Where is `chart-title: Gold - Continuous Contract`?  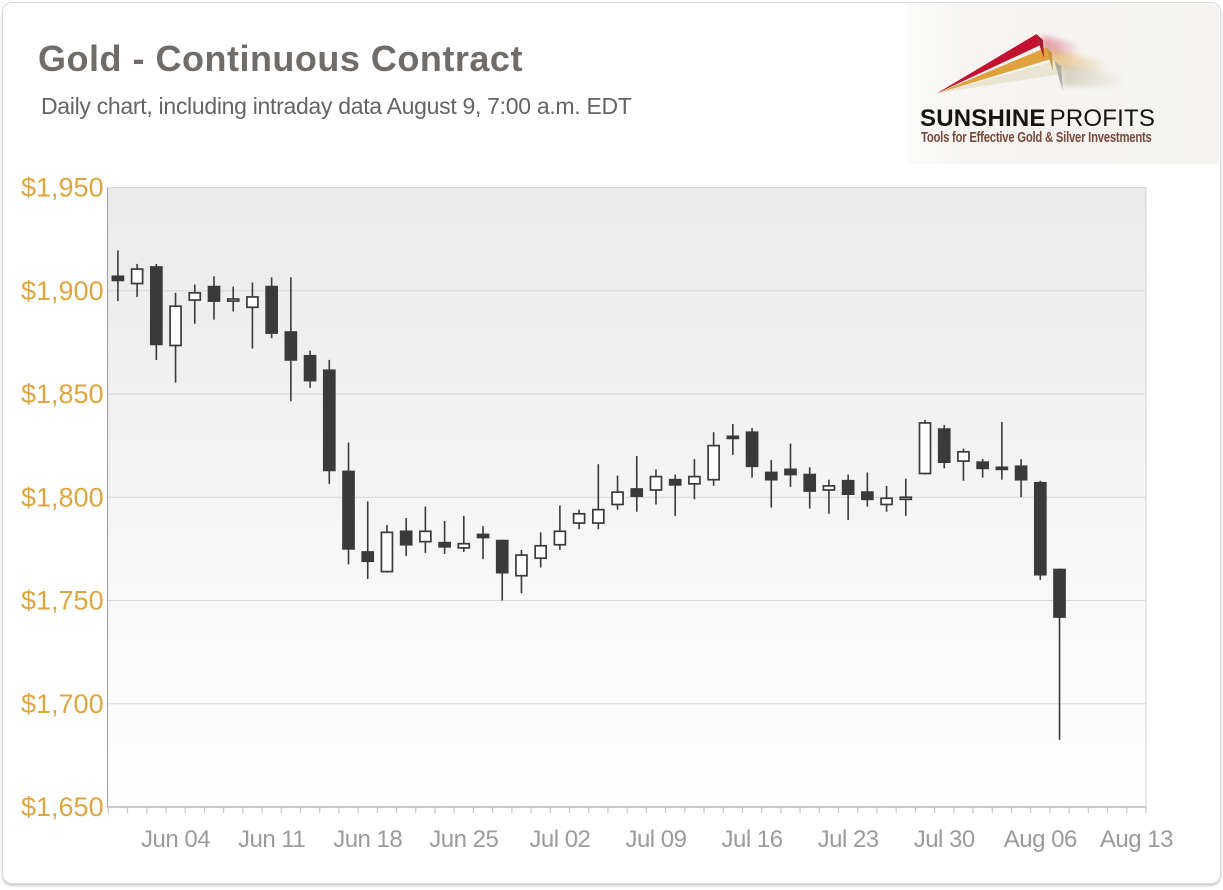
chart-title: Gold - Continuous Contract is located at coordinates (280, 58).